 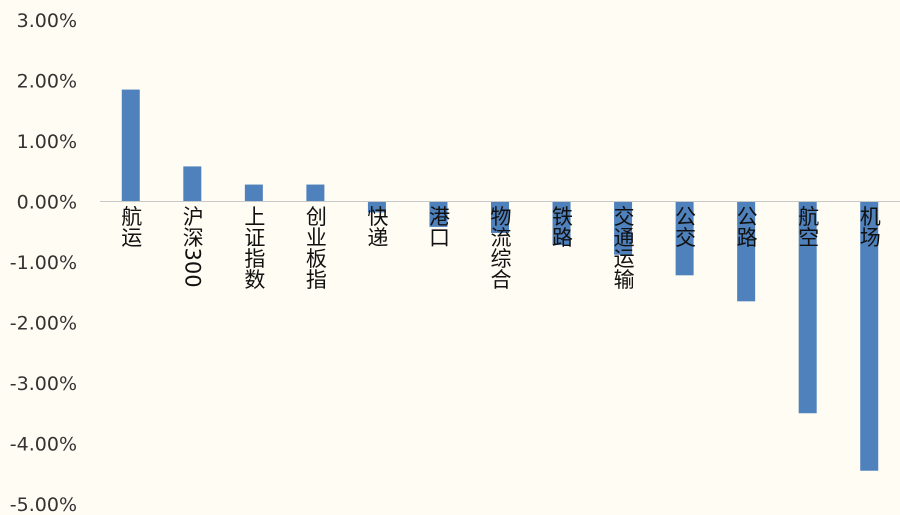 I want to click on y-tick-label: -1.00%, so click(x=43, y=263).